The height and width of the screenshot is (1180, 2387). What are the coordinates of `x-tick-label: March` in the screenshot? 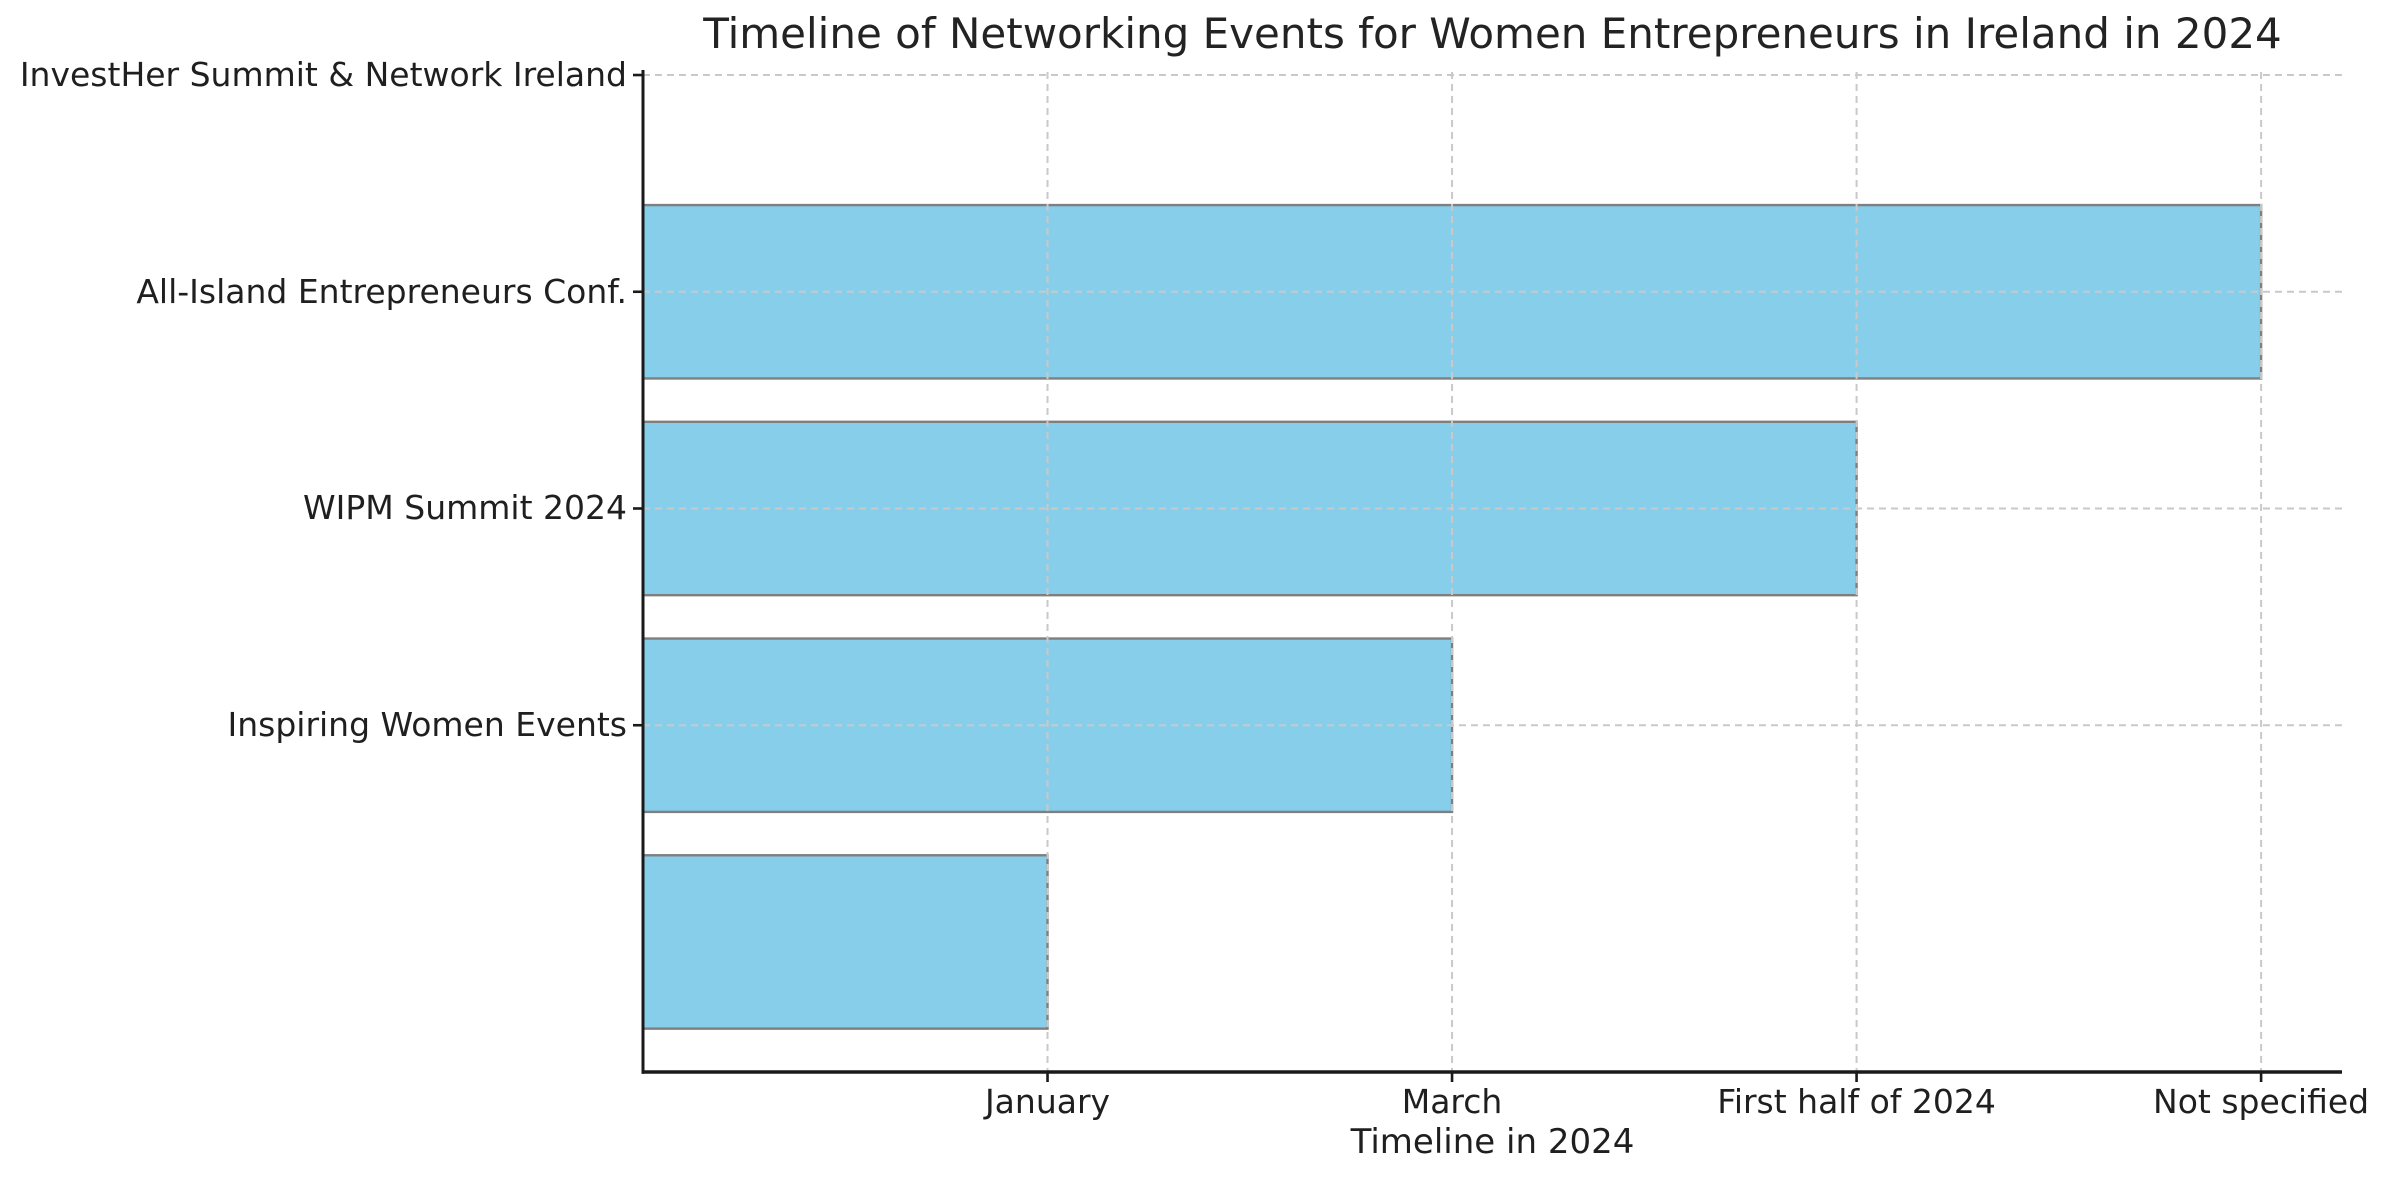 It's located at (1452, 1101).